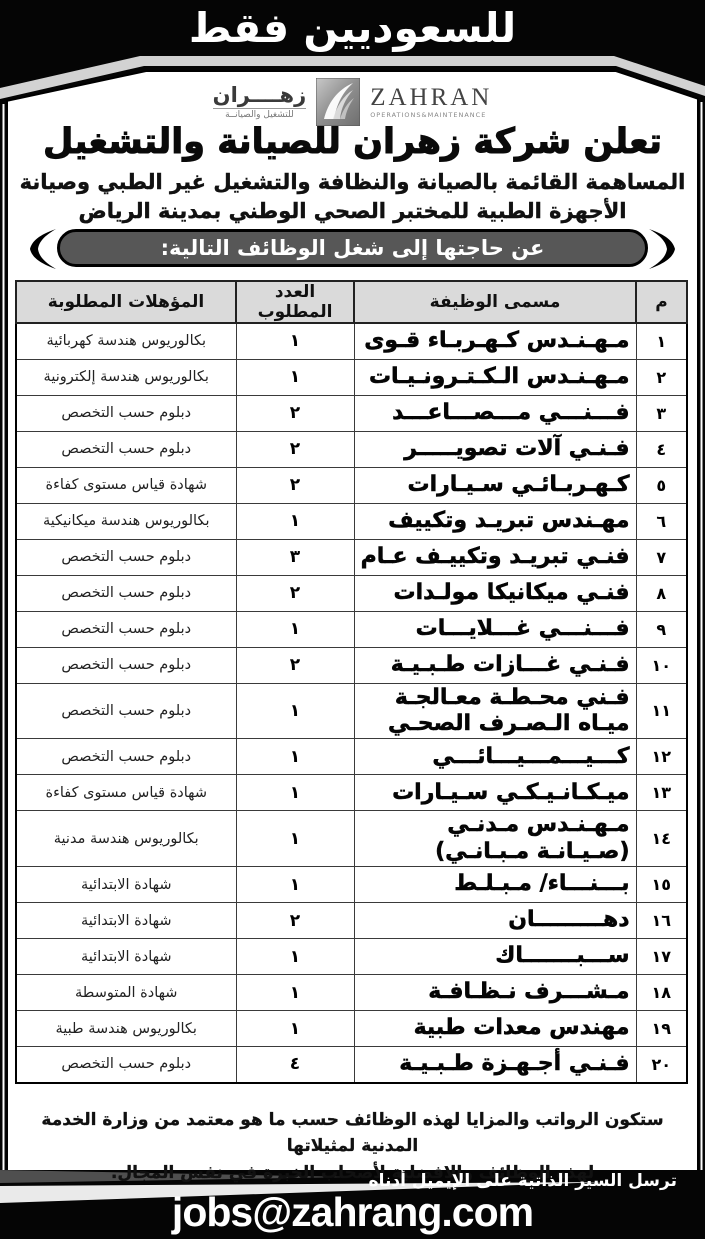 This screenshot has width=705, height=1239. What do you see at coordinates (661, 793) in the screenshot?
I see `cell-num: ١٣` at bounding box center [661, 793].